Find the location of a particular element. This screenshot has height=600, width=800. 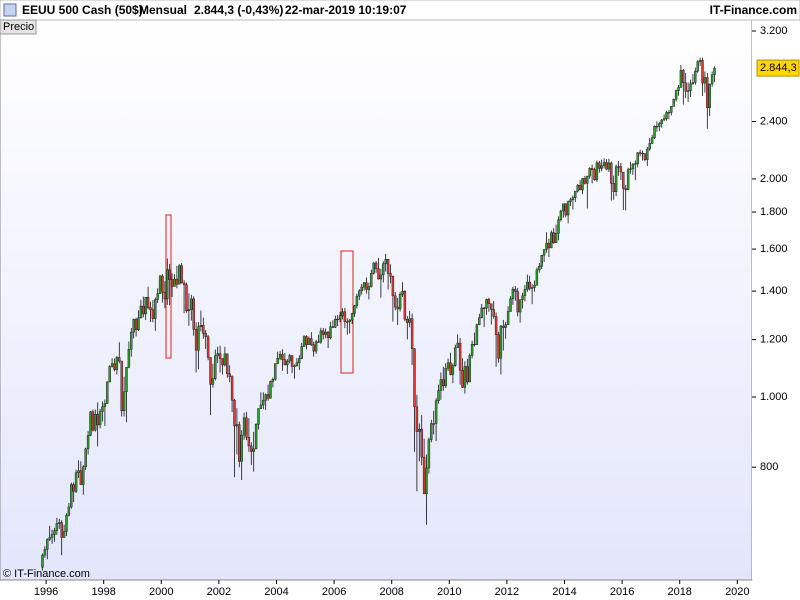

y-tick-label: 800 is located at coordinates (769, 467).